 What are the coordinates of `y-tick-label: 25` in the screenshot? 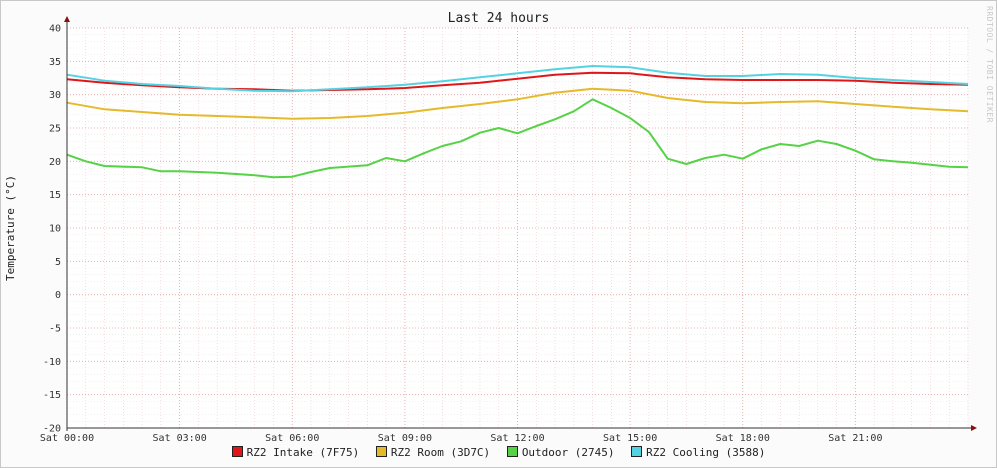 It's located at (55, 129).